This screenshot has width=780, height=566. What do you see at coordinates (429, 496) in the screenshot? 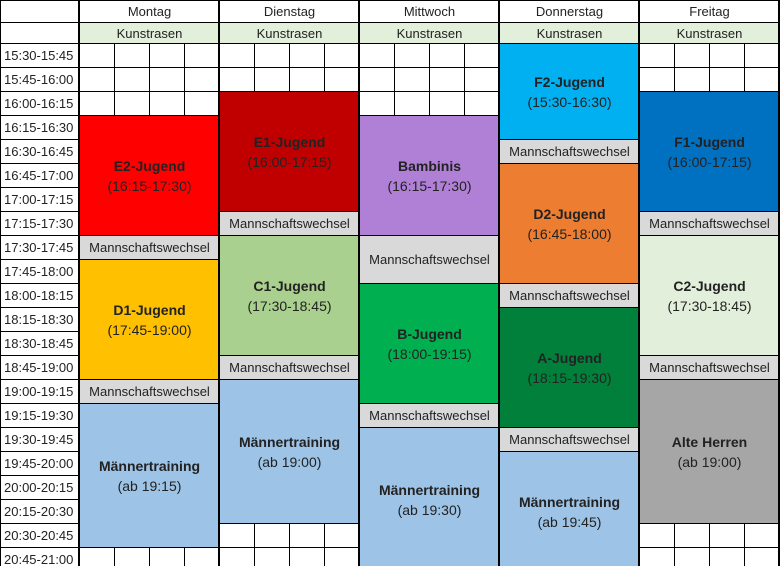
I see `training-block: Männertraining (ab 19:30)` at bounding box center [429, 496].